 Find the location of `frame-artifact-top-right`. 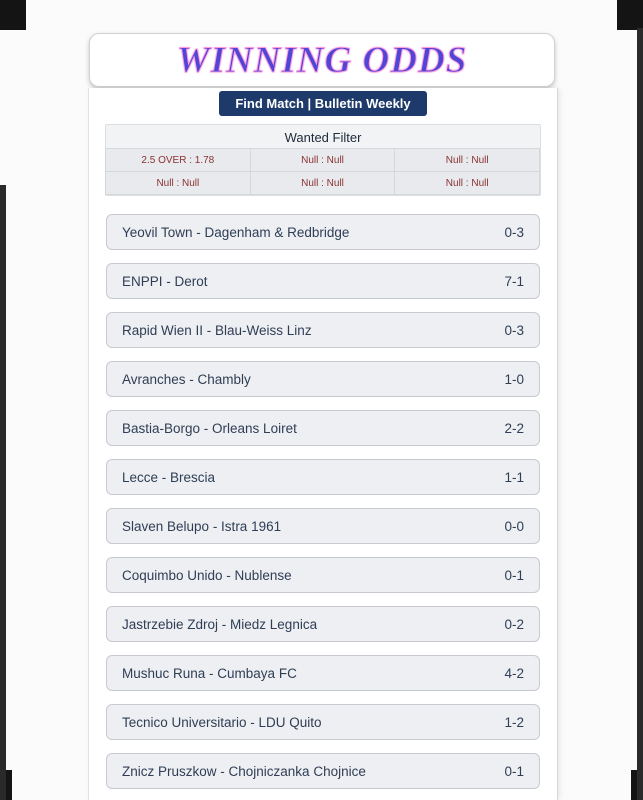

frame-artifact-top-right is located at coordinates (630, 15).